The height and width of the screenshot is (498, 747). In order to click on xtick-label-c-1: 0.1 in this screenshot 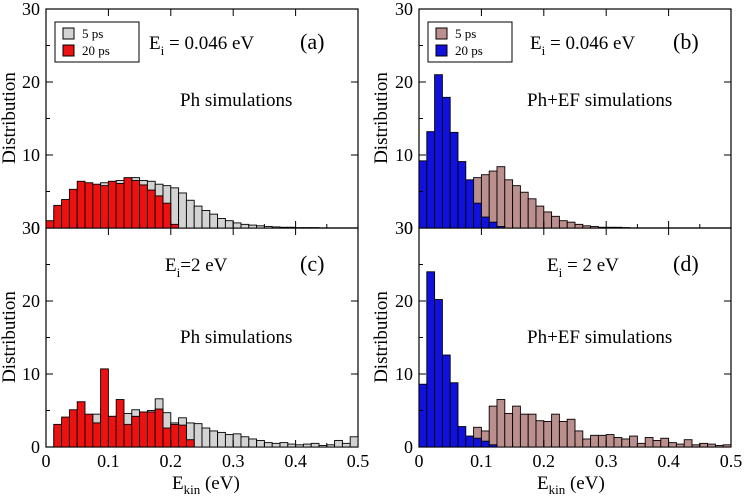, I will do `click(108, 461)`.